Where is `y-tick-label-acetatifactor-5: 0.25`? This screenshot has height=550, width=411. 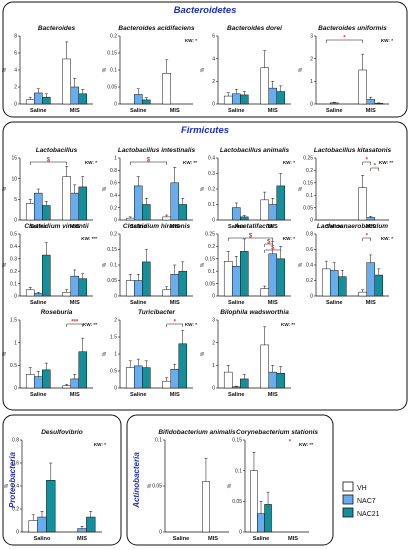 y-tick-label-acetatifactor-5: 0.25 is located at coordinates (210, 235).